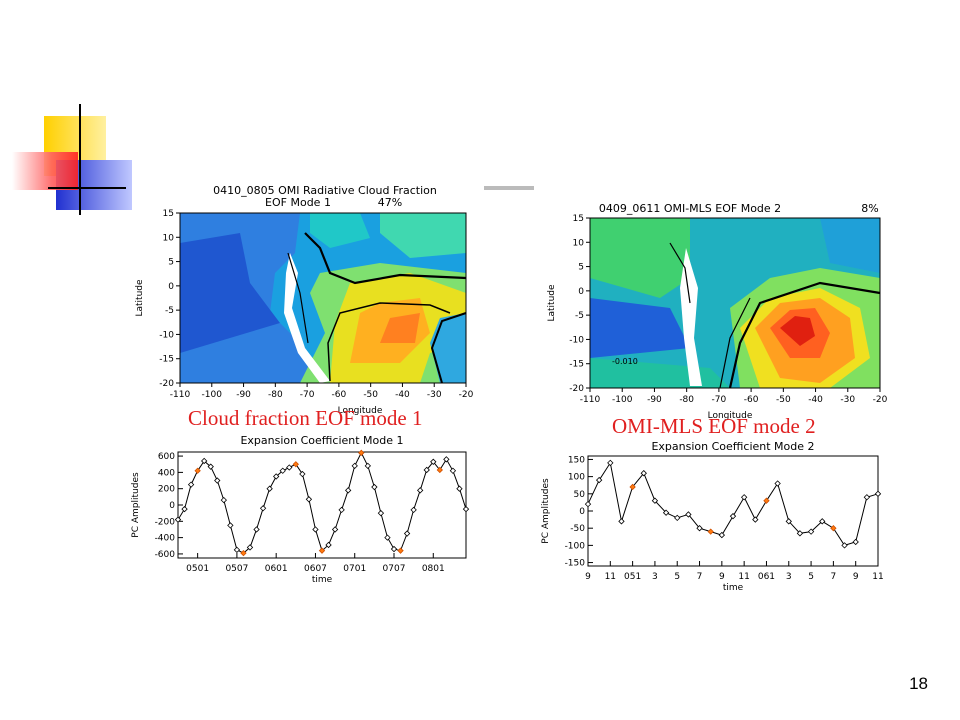  What do you see at coordinates (714, 426) in the screenshot?
I see `map2-caption: OMI-MLS EOF mode 2` at bounding box center [714, 426].